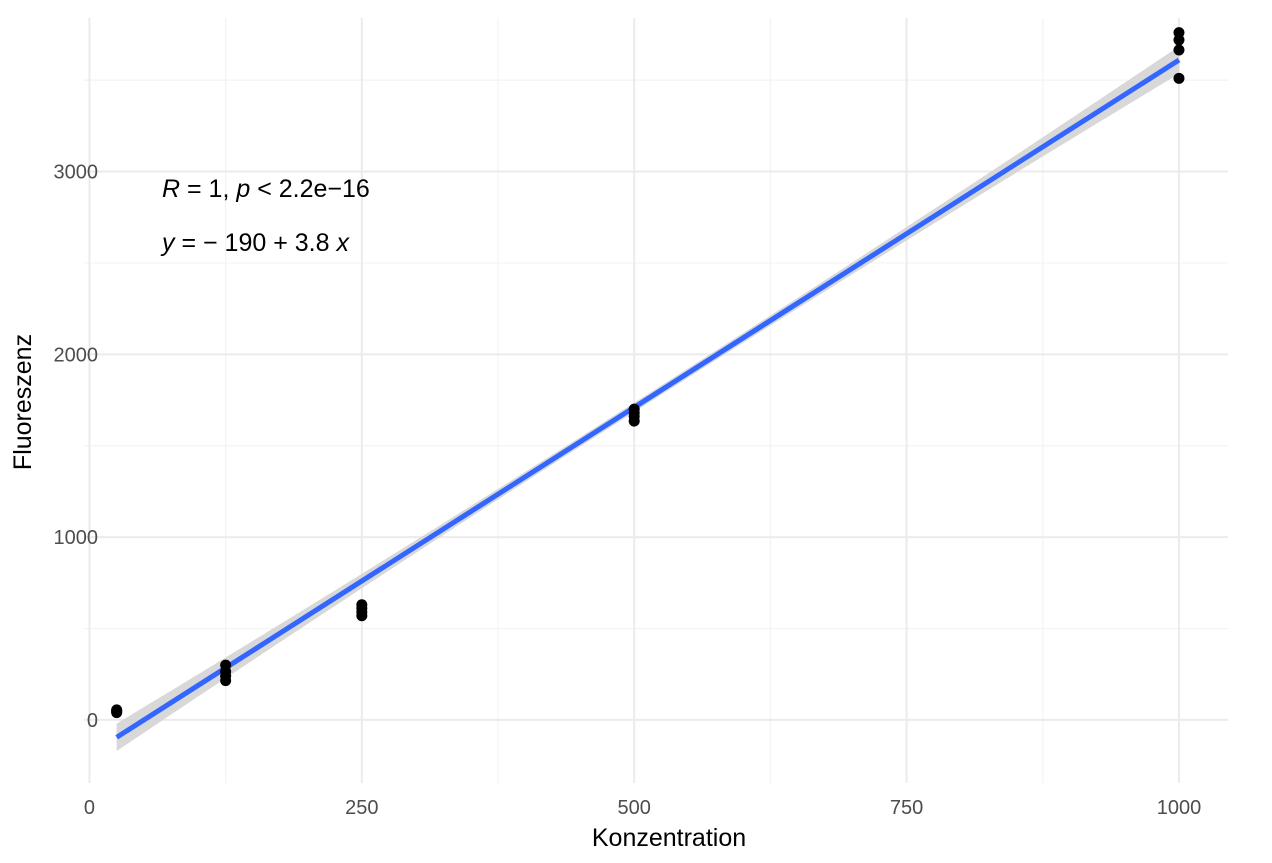  Describe the element at coordinates (76, 538) in the screenshot. I see `y-tick-label: 1000` at that location.